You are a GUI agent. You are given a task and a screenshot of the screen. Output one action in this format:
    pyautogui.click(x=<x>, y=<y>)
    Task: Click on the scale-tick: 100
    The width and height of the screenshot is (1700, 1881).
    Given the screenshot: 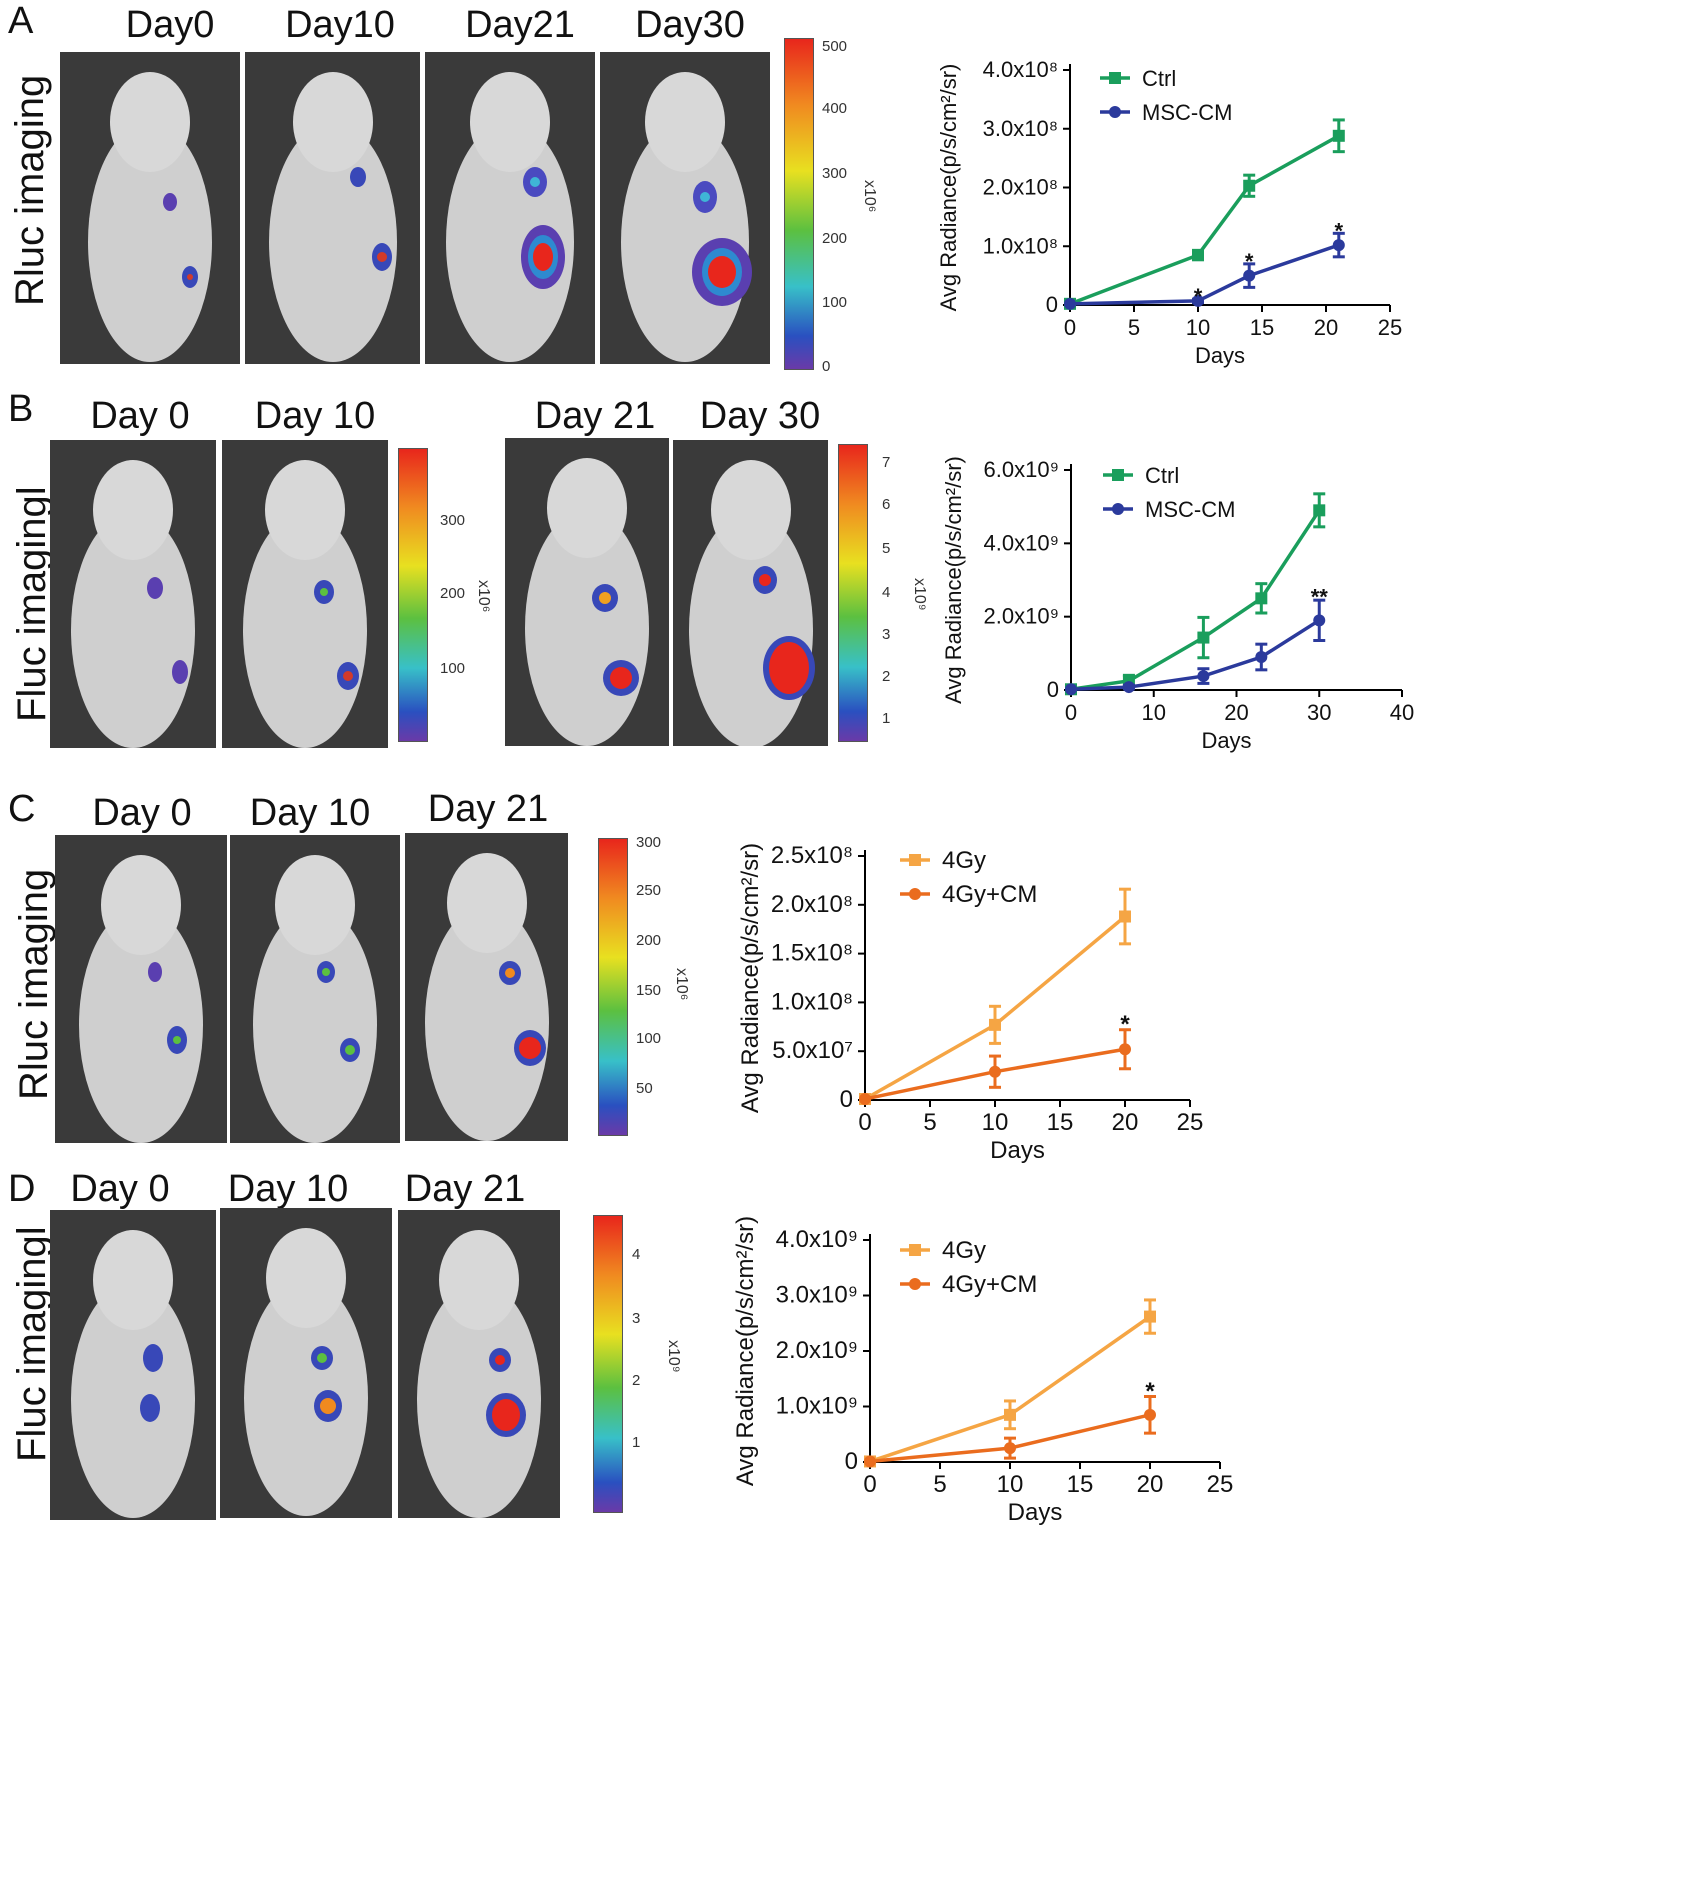 What is the action you would take?
    pyautogui.click(x=649, y=1038)
    